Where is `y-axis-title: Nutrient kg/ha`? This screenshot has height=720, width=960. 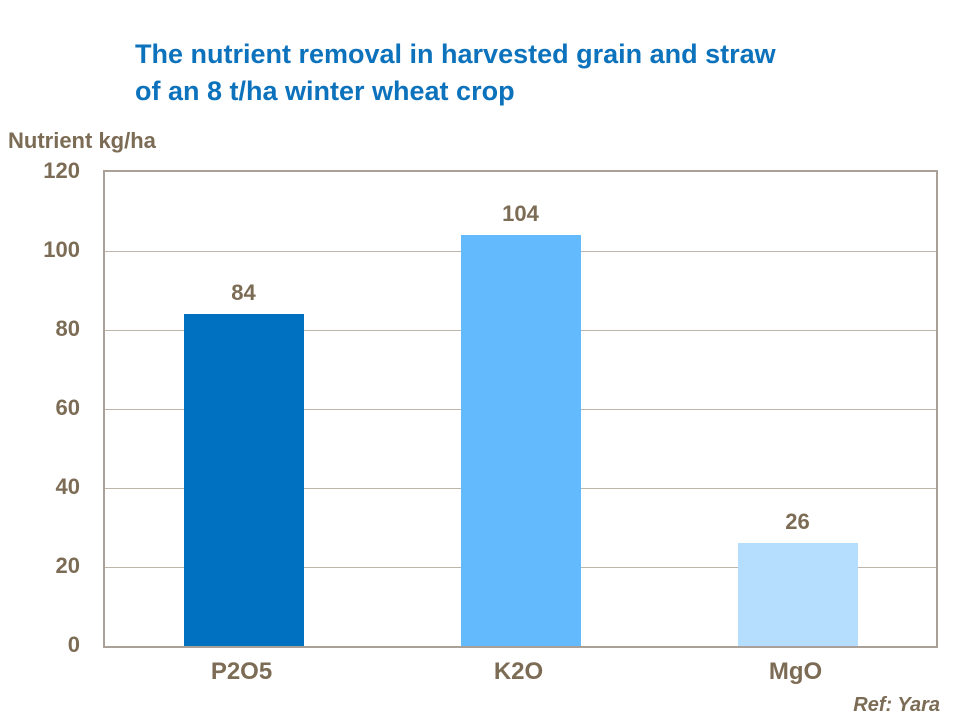 y-axis-title: Nutrient kg/ha is located at coordinates (82, 140).